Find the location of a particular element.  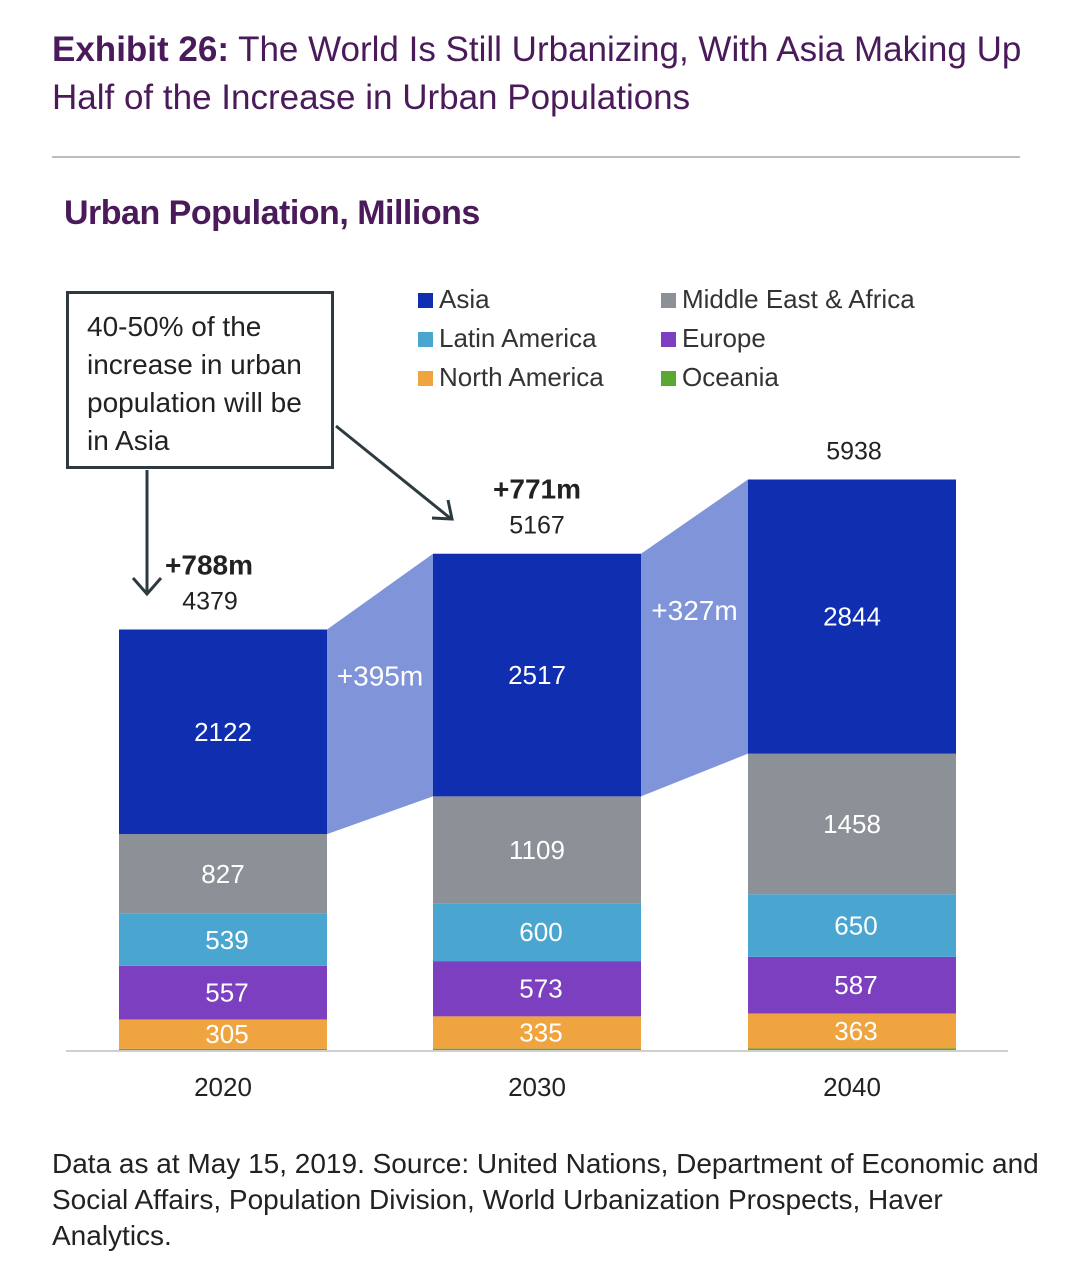

asia-increase-label-2: +327m is located at coordinates (694, 610).